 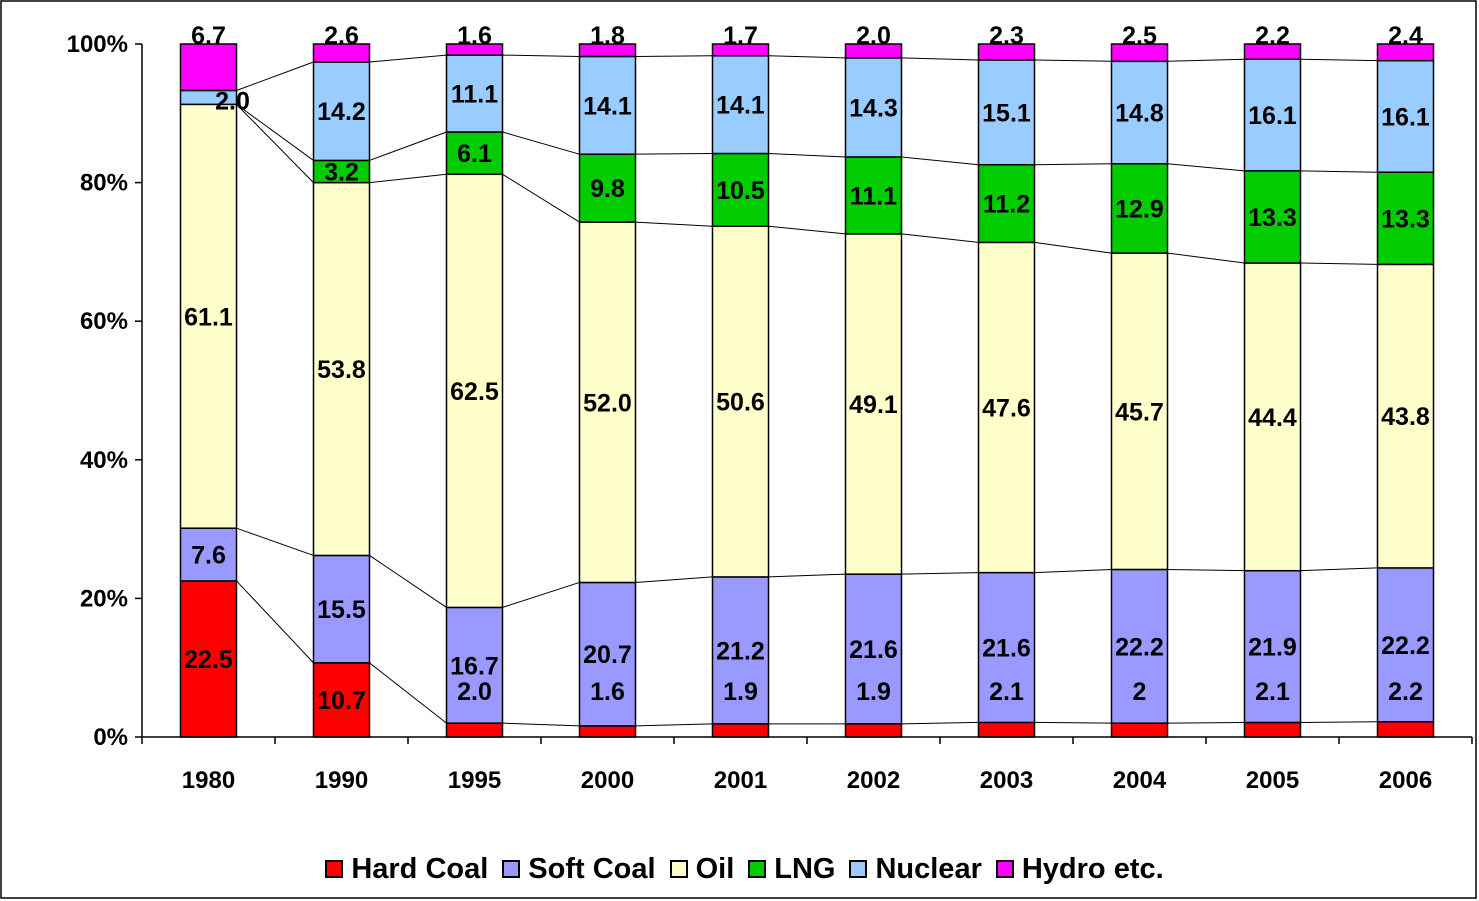 What do you see at coordinates (1140, 780) in the screenshot?
I see `x-tick-label: 2004` at bounding box center [1140, 780].